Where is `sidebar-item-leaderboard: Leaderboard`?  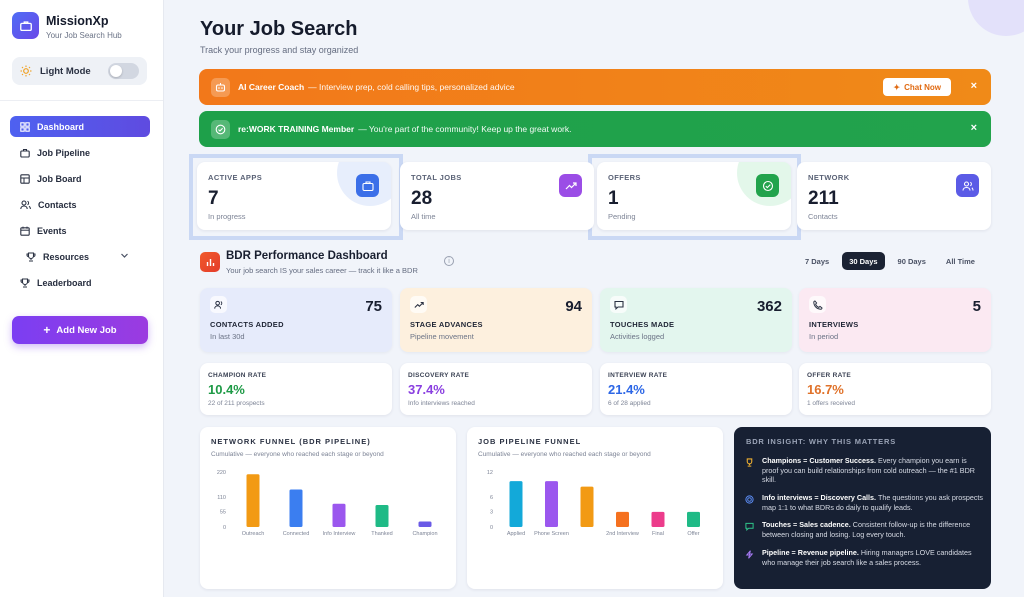 sidebar-item-leaderboard: Leaderboard is located at coordinates (80, 282).